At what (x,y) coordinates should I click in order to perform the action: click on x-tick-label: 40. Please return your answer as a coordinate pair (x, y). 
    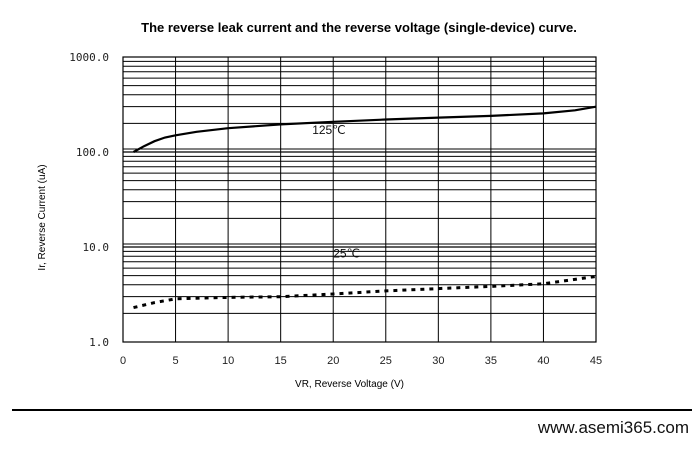
    Looking at the image, I should click on (543, 361).